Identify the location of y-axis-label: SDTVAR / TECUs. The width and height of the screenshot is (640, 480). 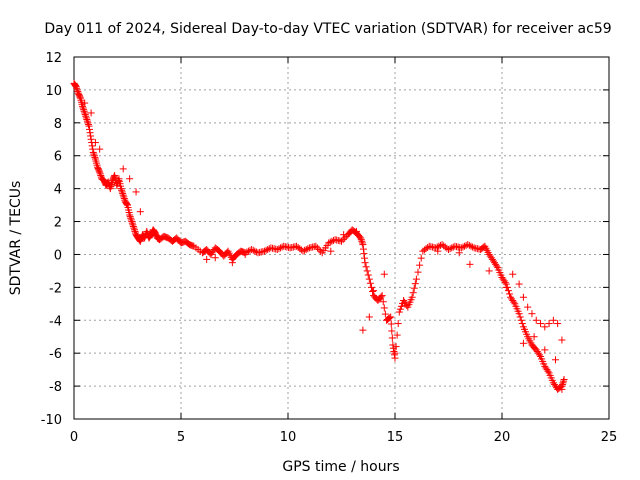
(16, 238).